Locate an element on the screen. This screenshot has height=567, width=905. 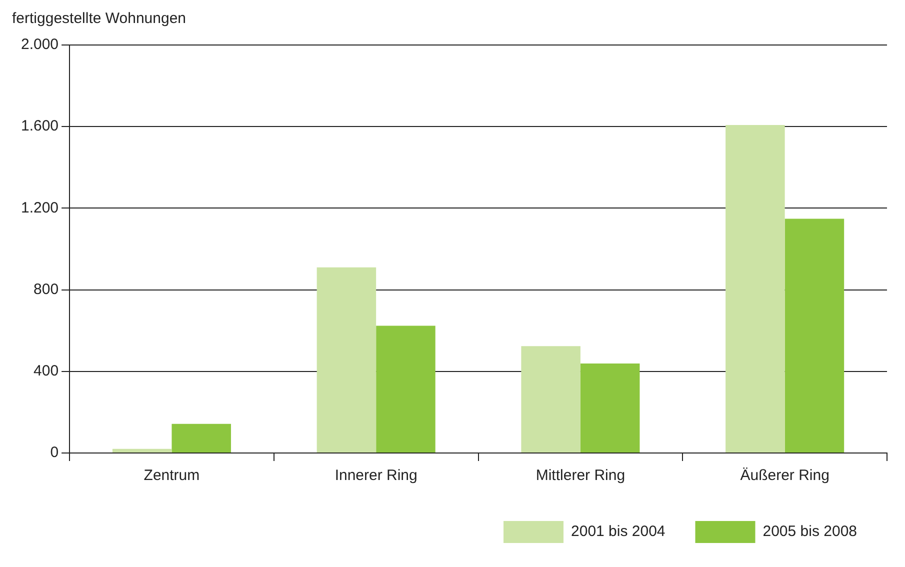
y-tick-label: 400 is located at coordinates (46, 371).